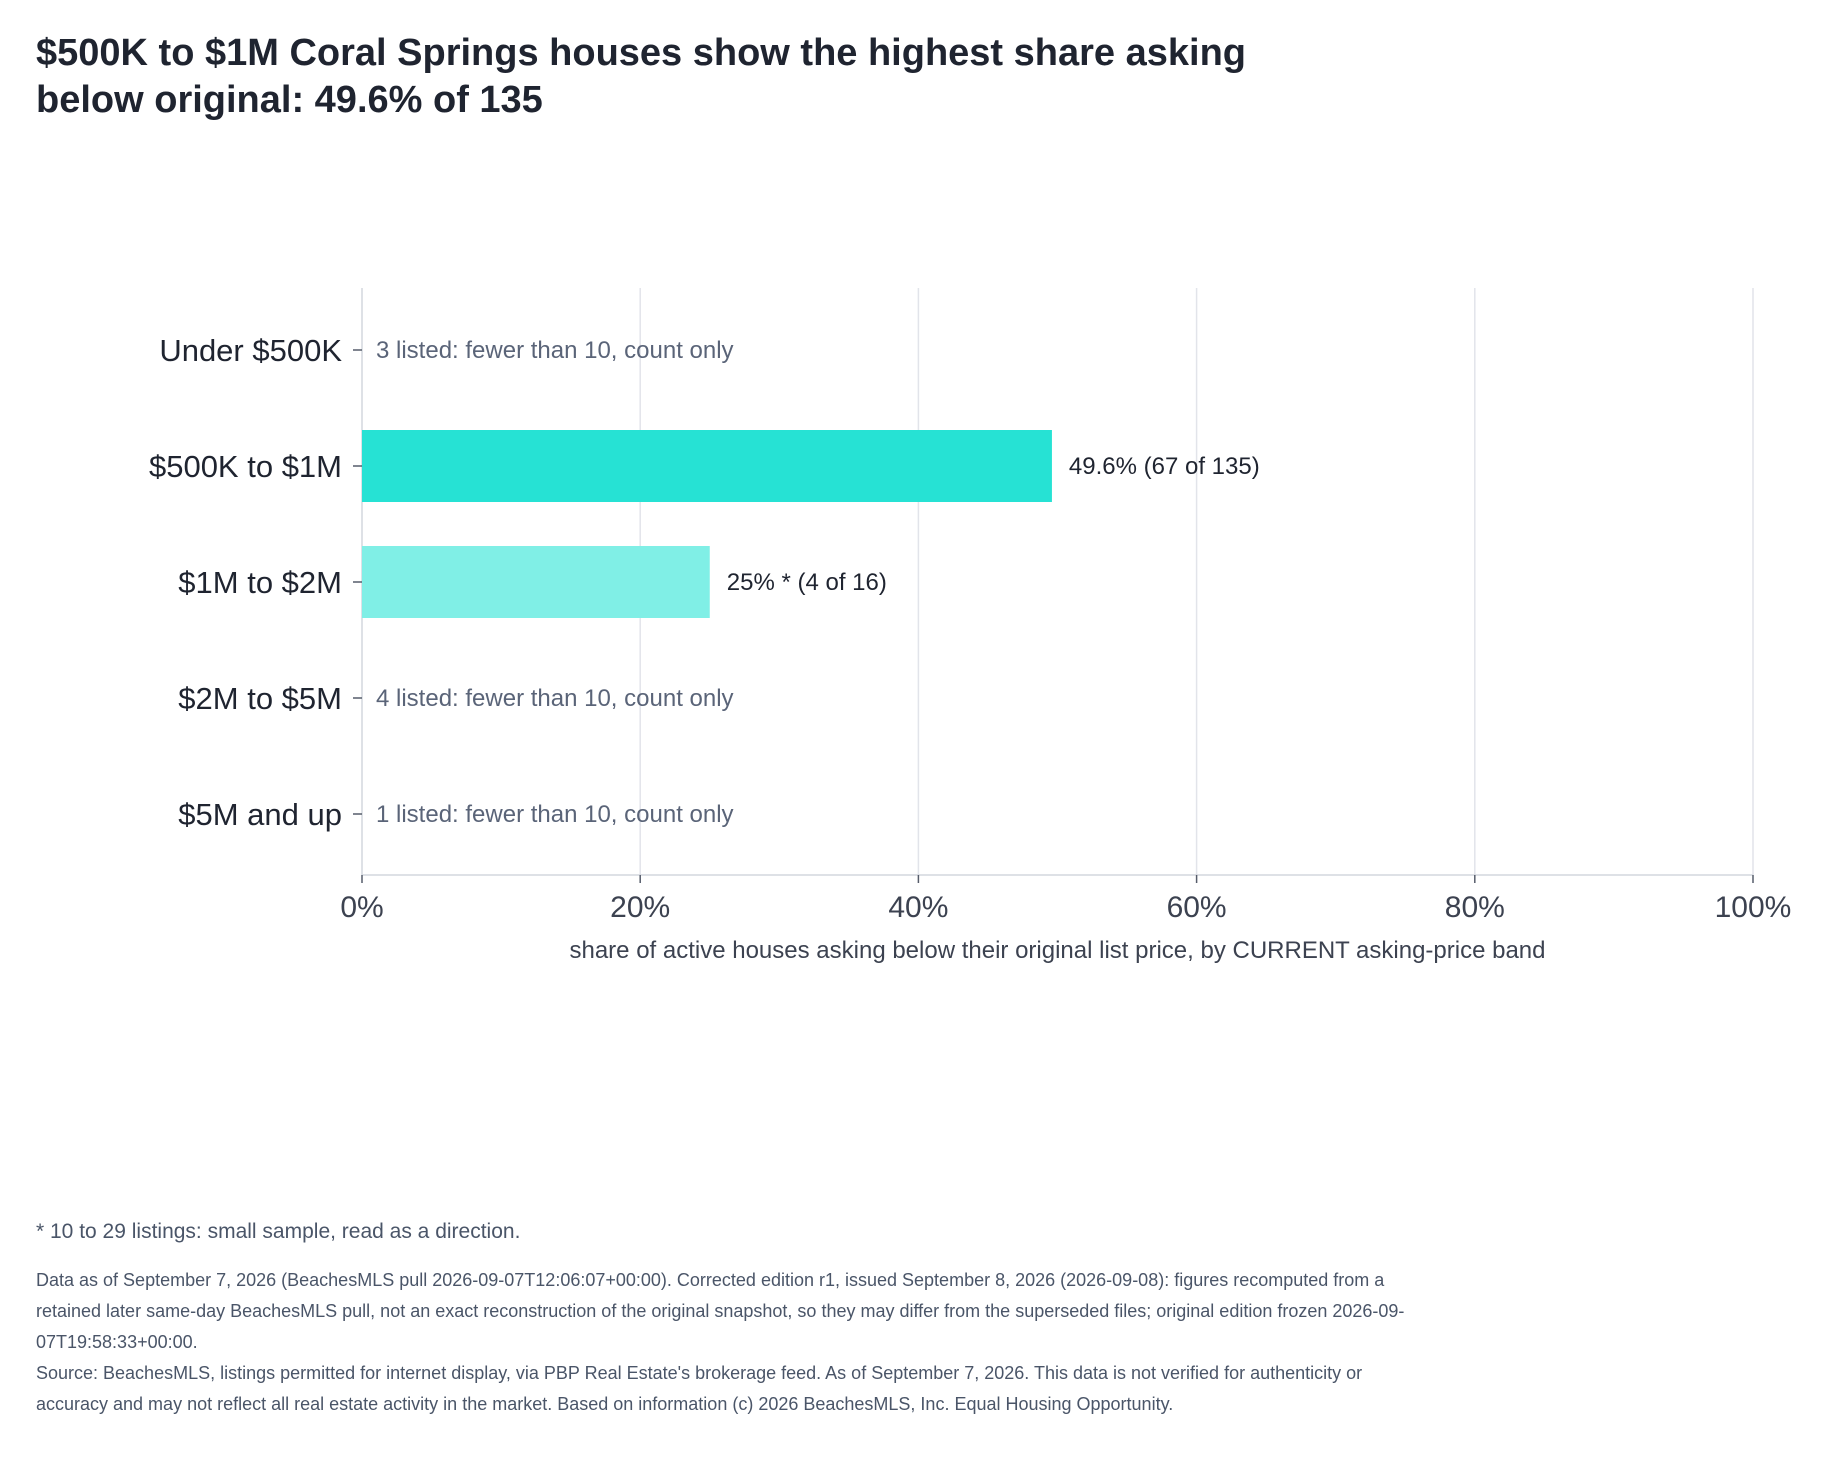 The image size is (1821, 1477). What do you see at coordinates (555, 698) in the screenshot?
I see `count-only-note-3: 4 listed: fewer than 10, count only` at bounding box center [555, 698].